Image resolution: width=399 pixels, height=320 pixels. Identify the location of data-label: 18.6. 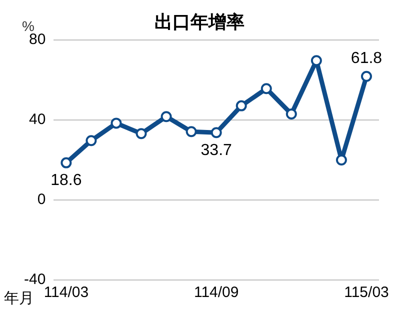
(66, 181).